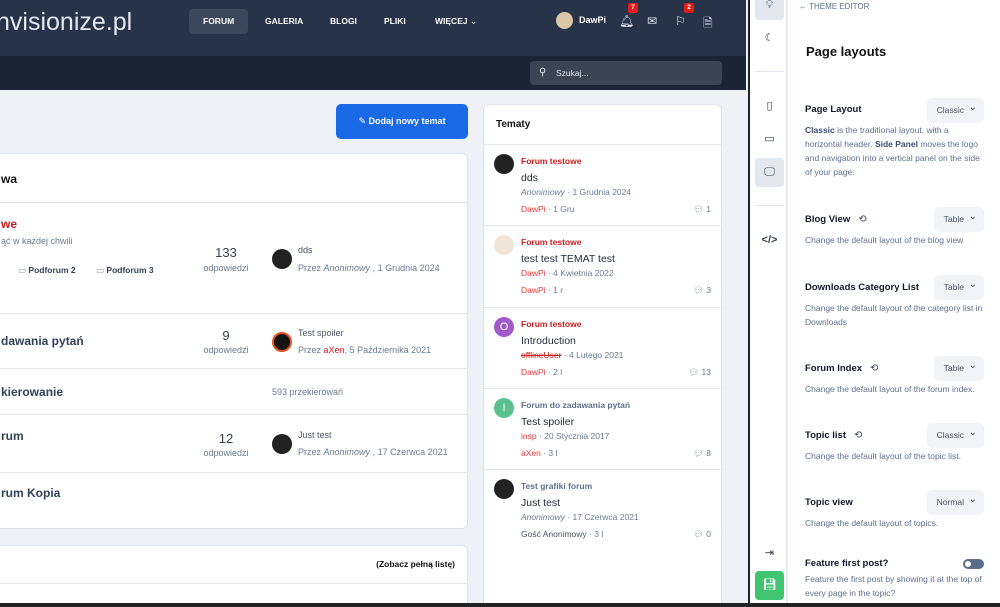  What do you see at coordinates (529, 178) in the screenshot?
I see `topic-title: dds` at bounding box center [529, 178].